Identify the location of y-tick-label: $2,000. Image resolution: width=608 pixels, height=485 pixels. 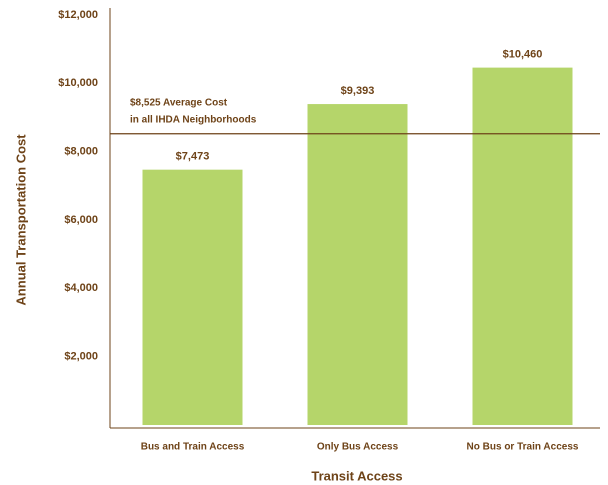
(81, 357).